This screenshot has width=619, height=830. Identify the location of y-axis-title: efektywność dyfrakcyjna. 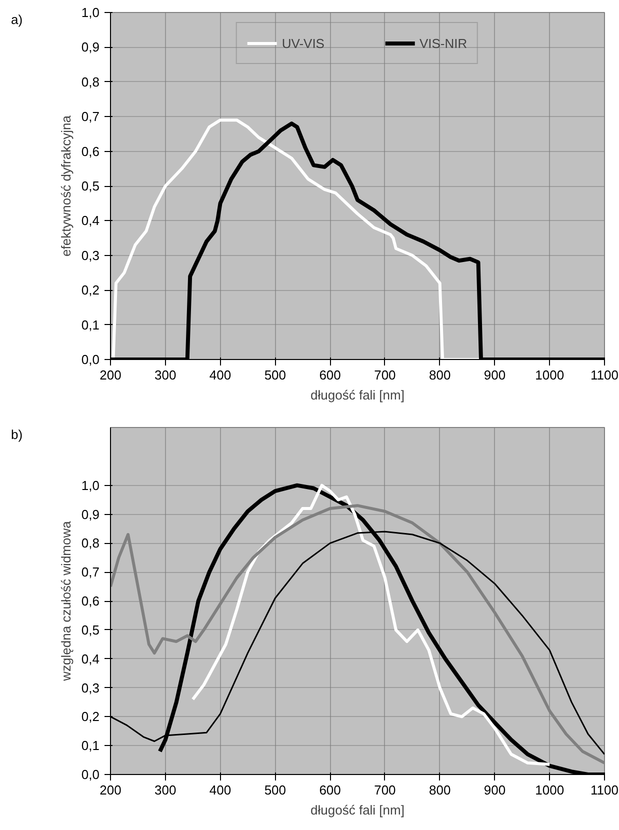
(66, 185).